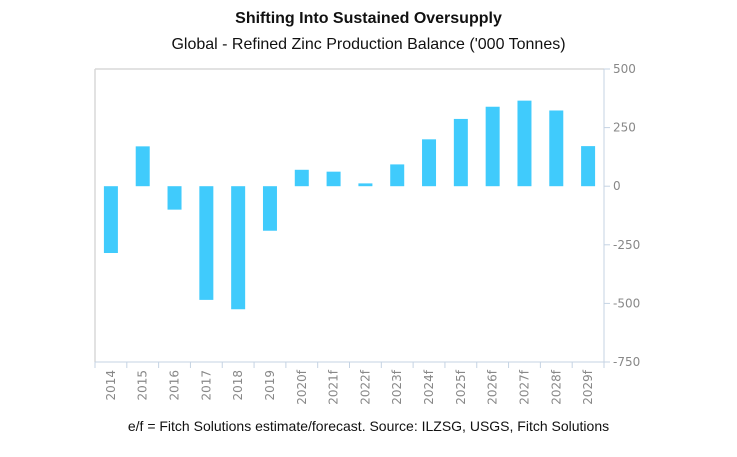 The height and width of the screenshot is (457, 737). I want to click on x-tick-label: 2015, so click(143, 385).